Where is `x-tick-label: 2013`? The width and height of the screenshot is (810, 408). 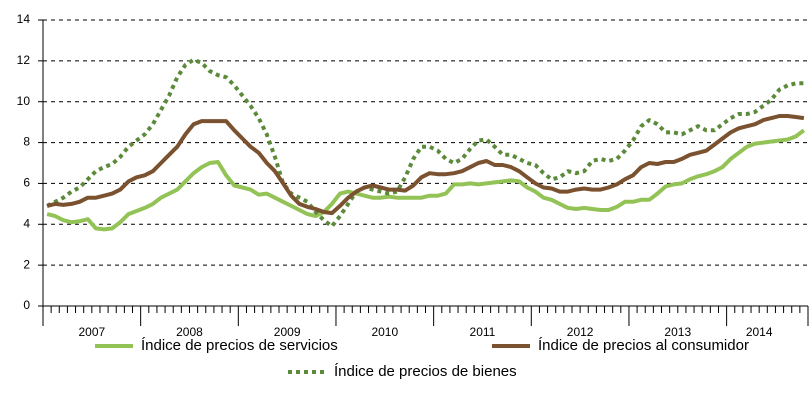 x-tick-label: 2013 is located at coordinates (677, 332).